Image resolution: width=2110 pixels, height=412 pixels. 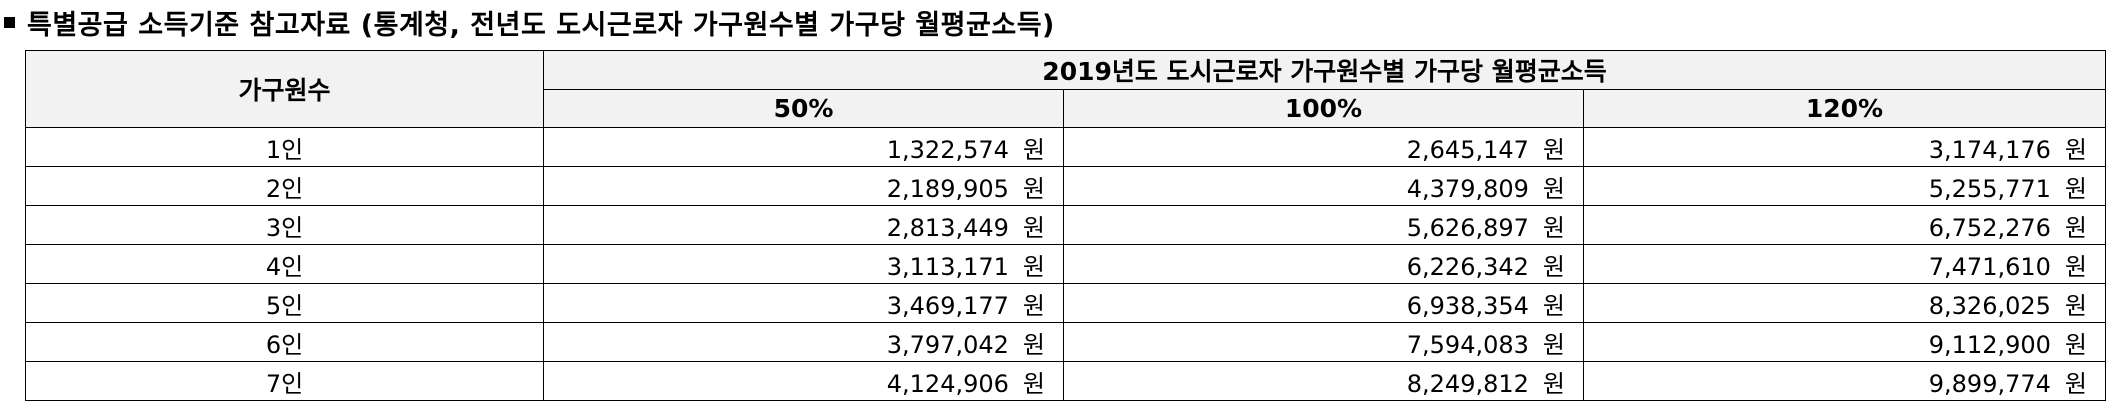 What do you see at coordinates (947, 188) in the screenshot?
I see `income-amount: 2,189,905` at bounding box center [947, 188].